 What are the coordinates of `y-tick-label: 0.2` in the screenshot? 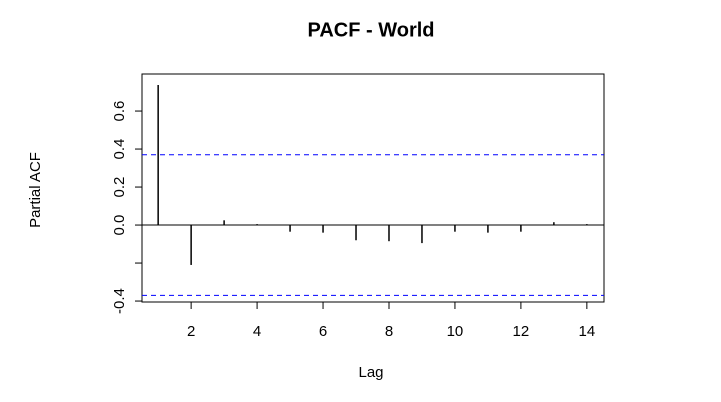 It's located at (119, 187).